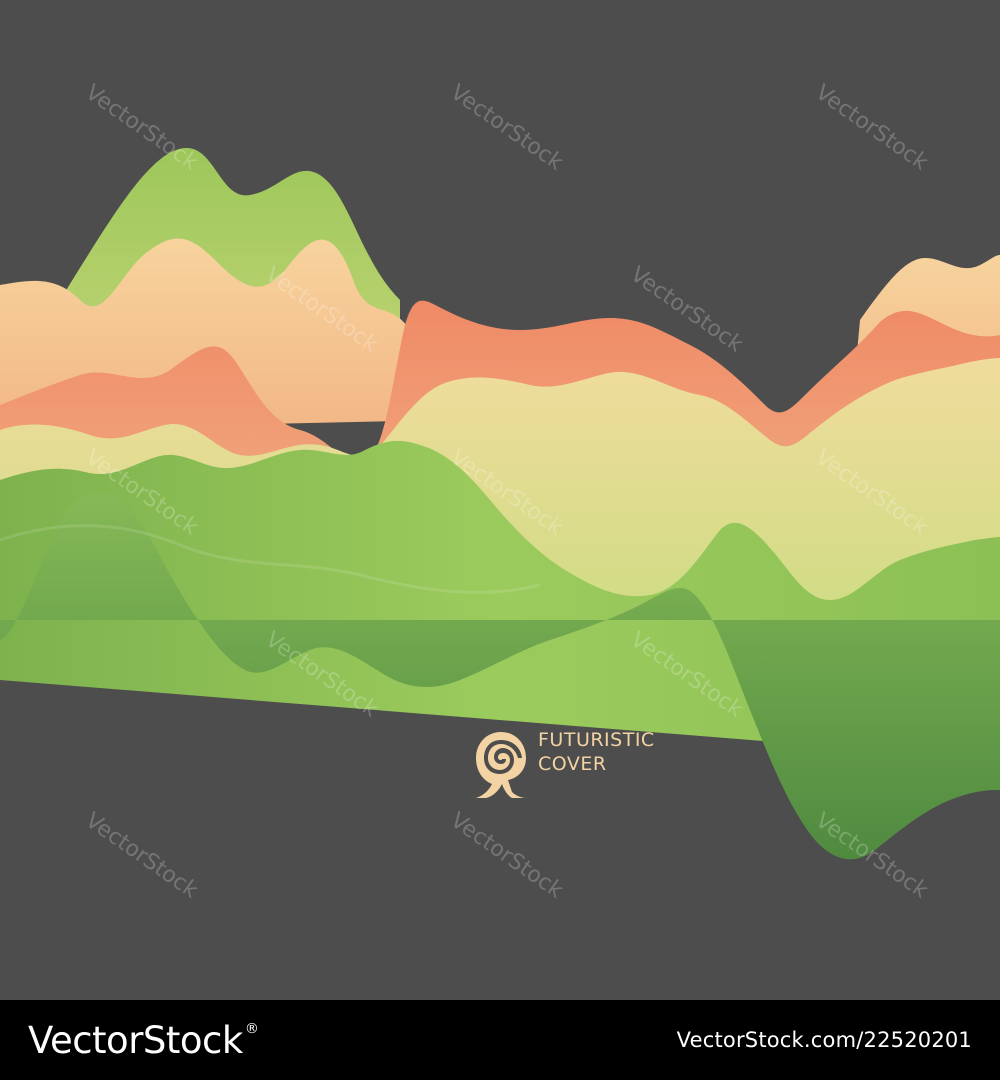 The height and width of the screenshot is (1080, 1000). Describe the element at coordinates (135, 1040) in the screenshot. I see `footer-brand-logo: VectorStock` at that location.